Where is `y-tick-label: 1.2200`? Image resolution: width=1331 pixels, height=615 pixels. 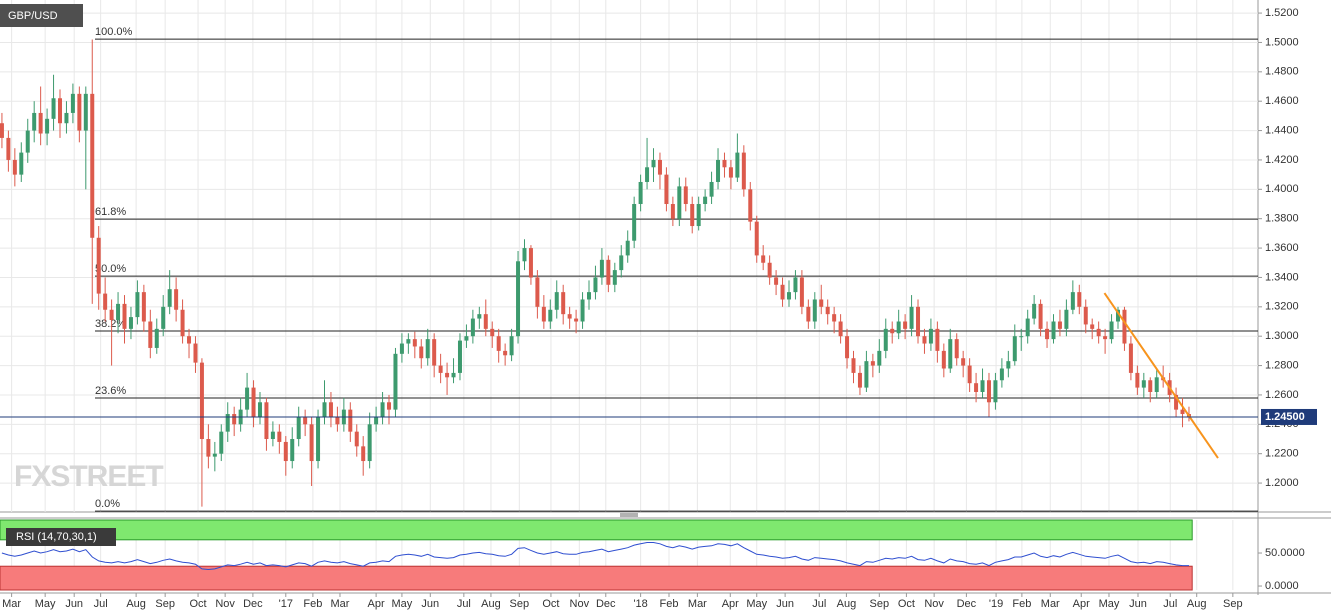 y-tick-label: 1.2200 is located at coordinates (1282, 454).